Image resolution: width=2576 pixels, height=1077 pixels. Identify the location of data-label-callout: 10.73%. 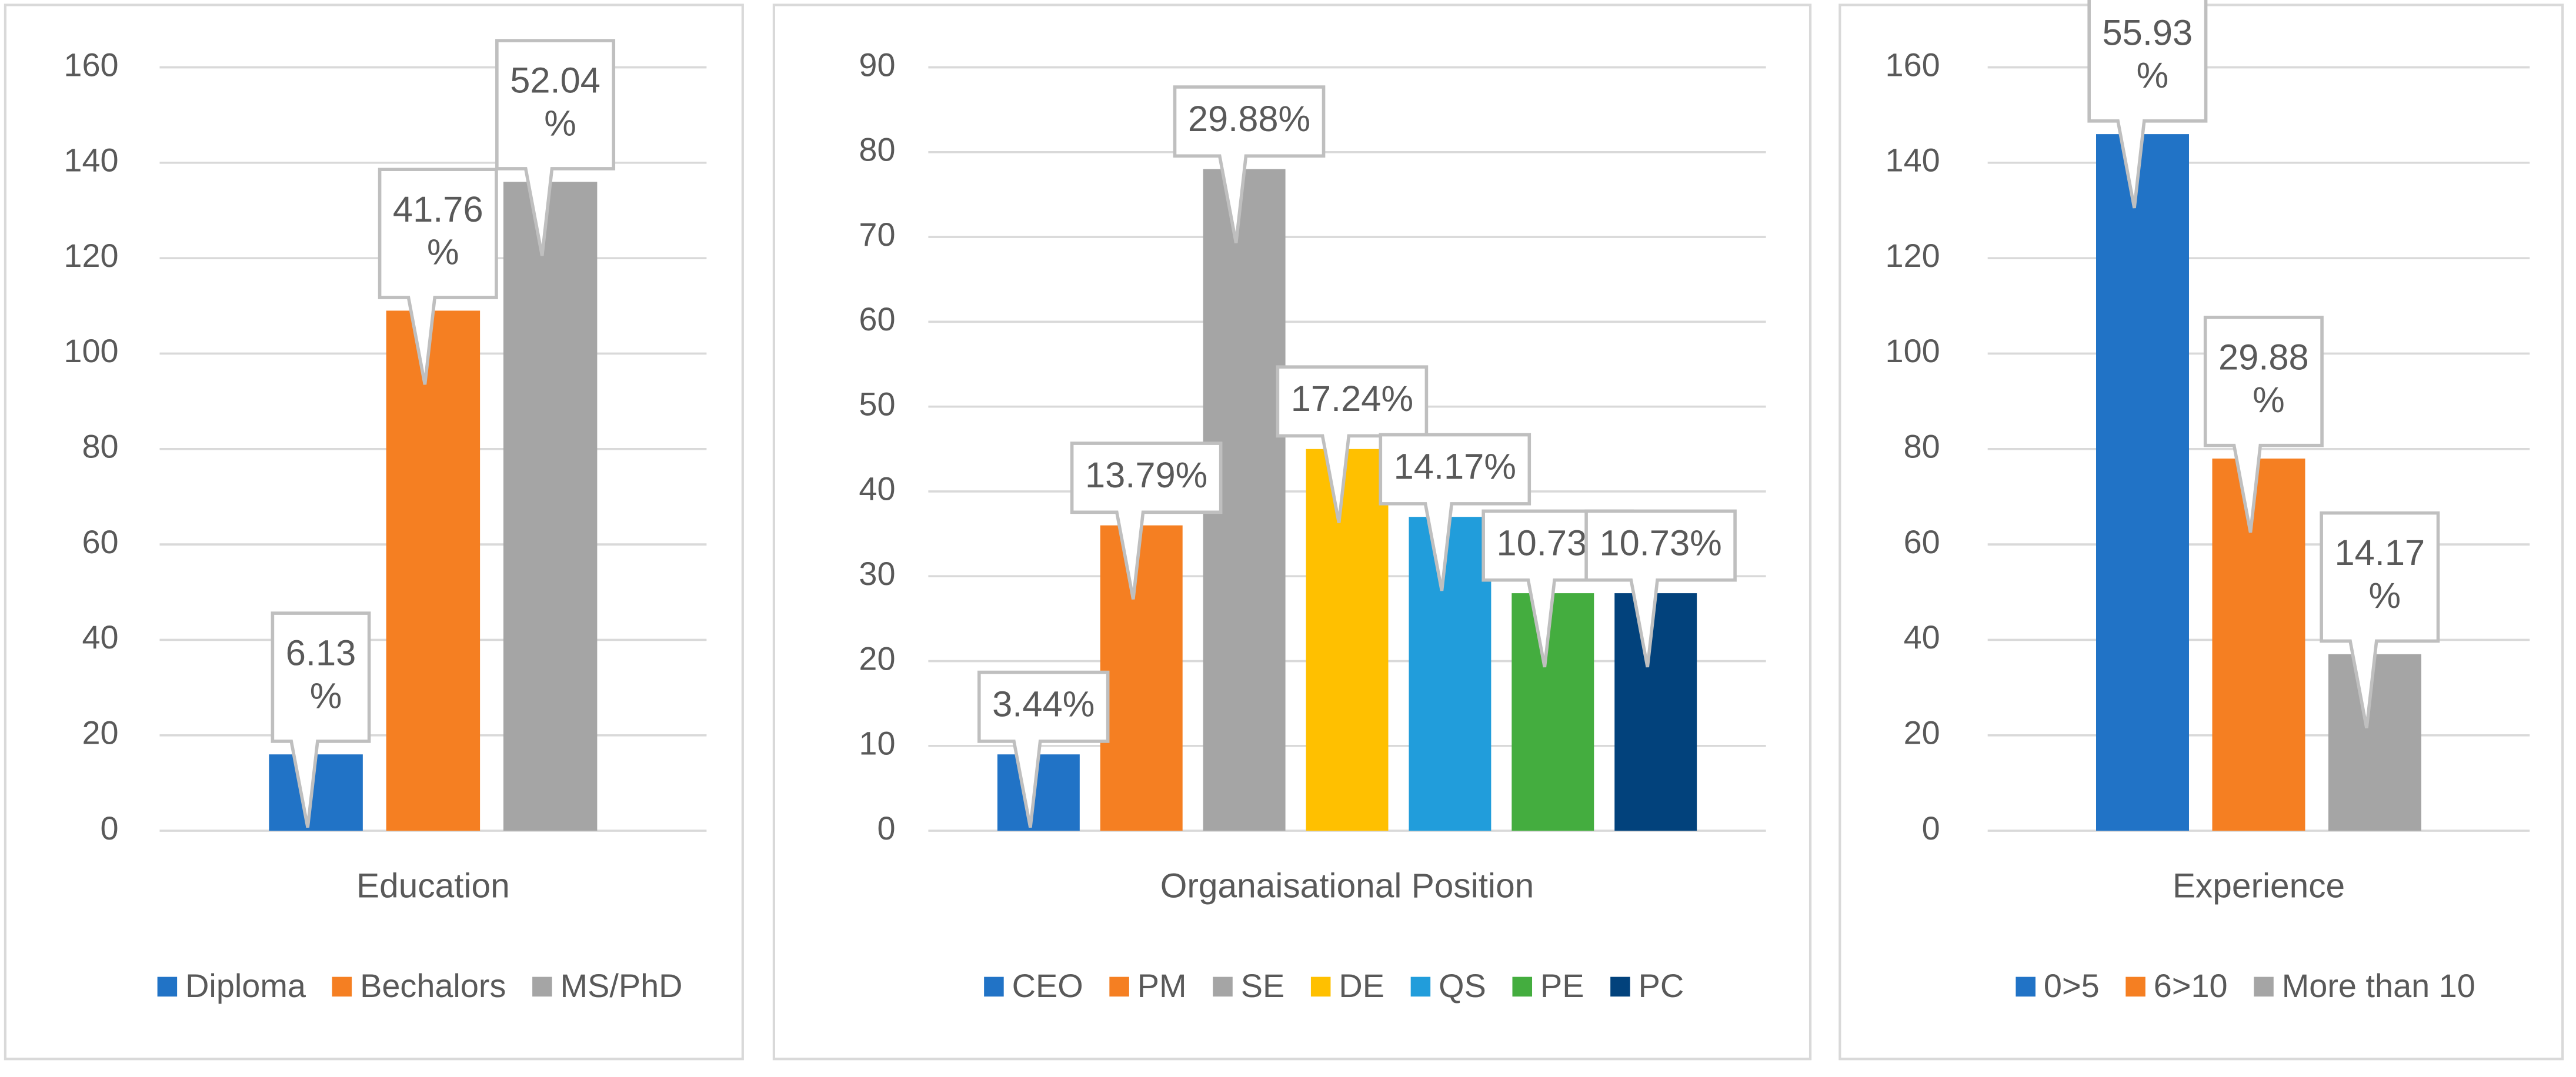
(1660, 588).